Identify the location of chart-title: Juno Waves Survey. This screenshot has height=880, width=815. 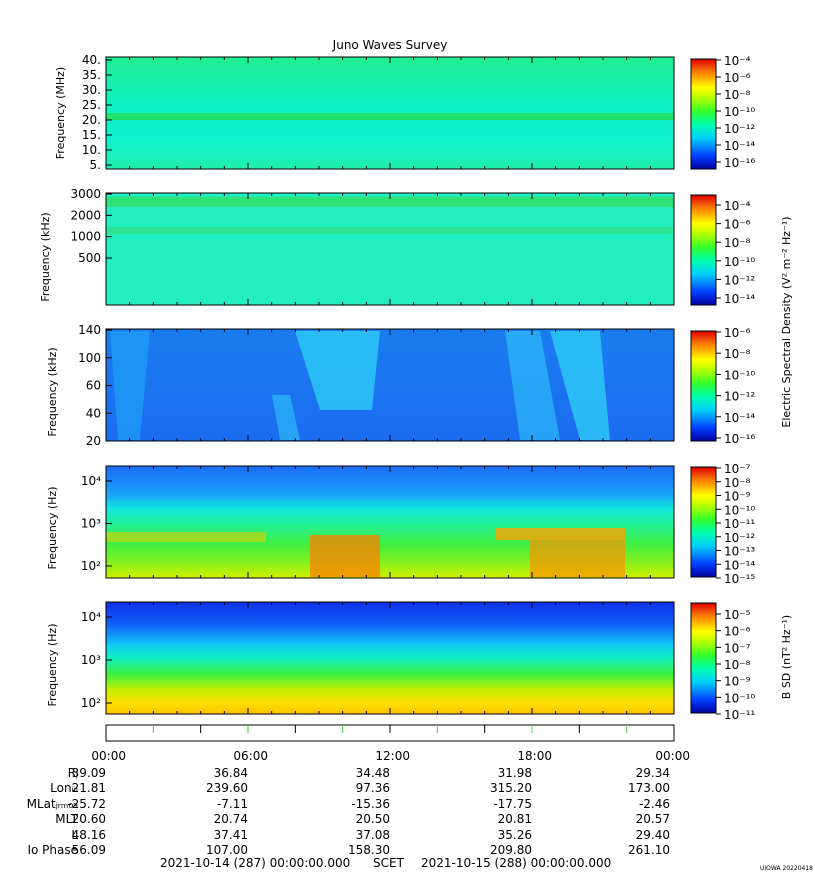
(390, 45).